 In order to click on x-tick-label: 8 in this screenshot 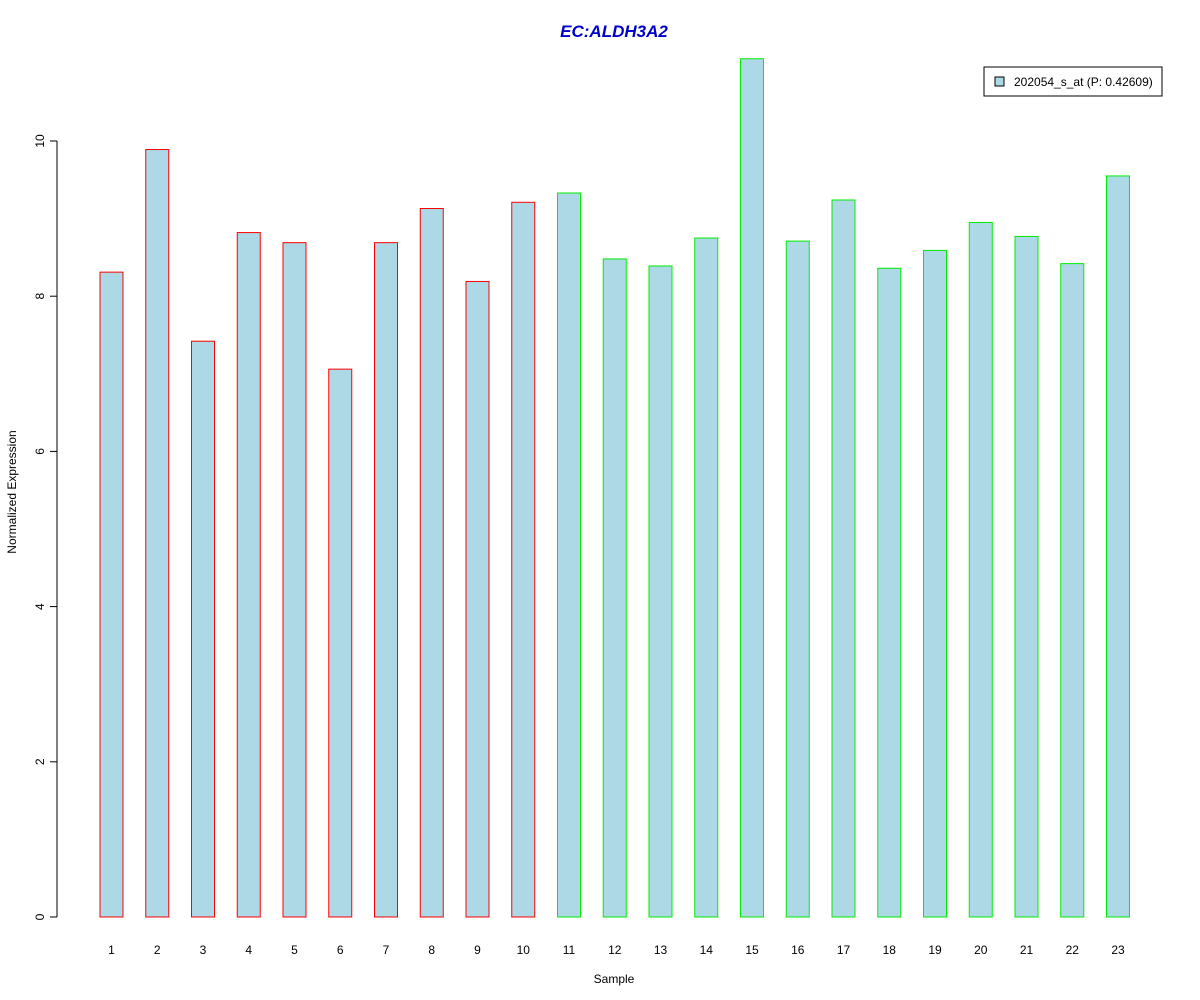, I will do `click(431, 950)`.